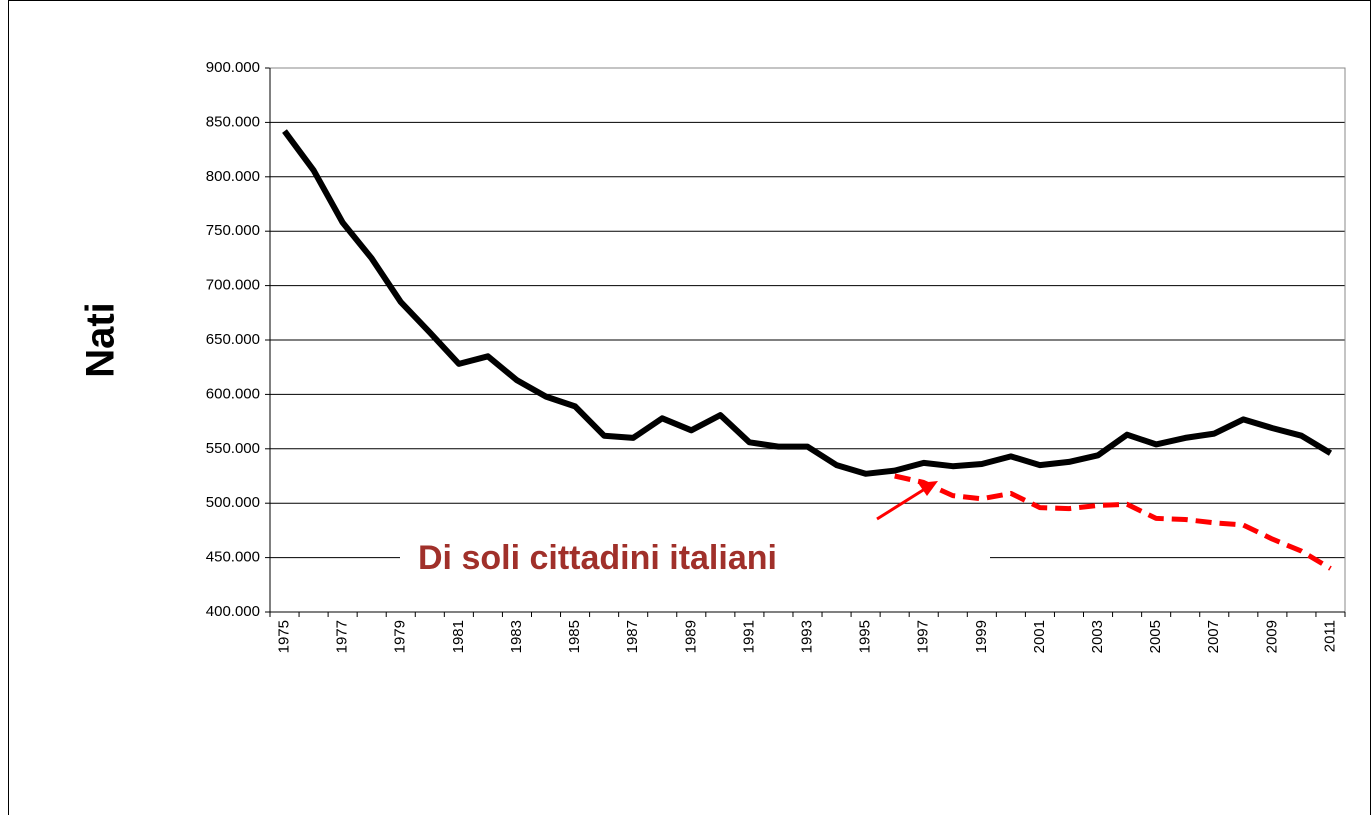 This screenshot has width=1372, height=815. I want to click on x-tick-label: 2009, so click(1271, 636).